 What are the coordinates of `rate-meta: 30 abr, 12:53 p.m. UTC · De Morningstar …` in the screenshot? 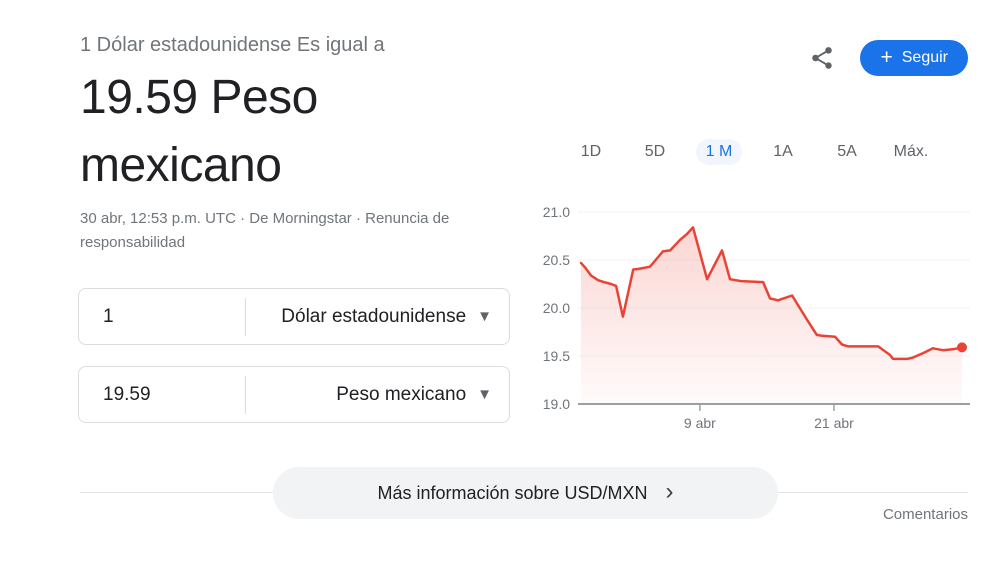 It's located at (286, 231).